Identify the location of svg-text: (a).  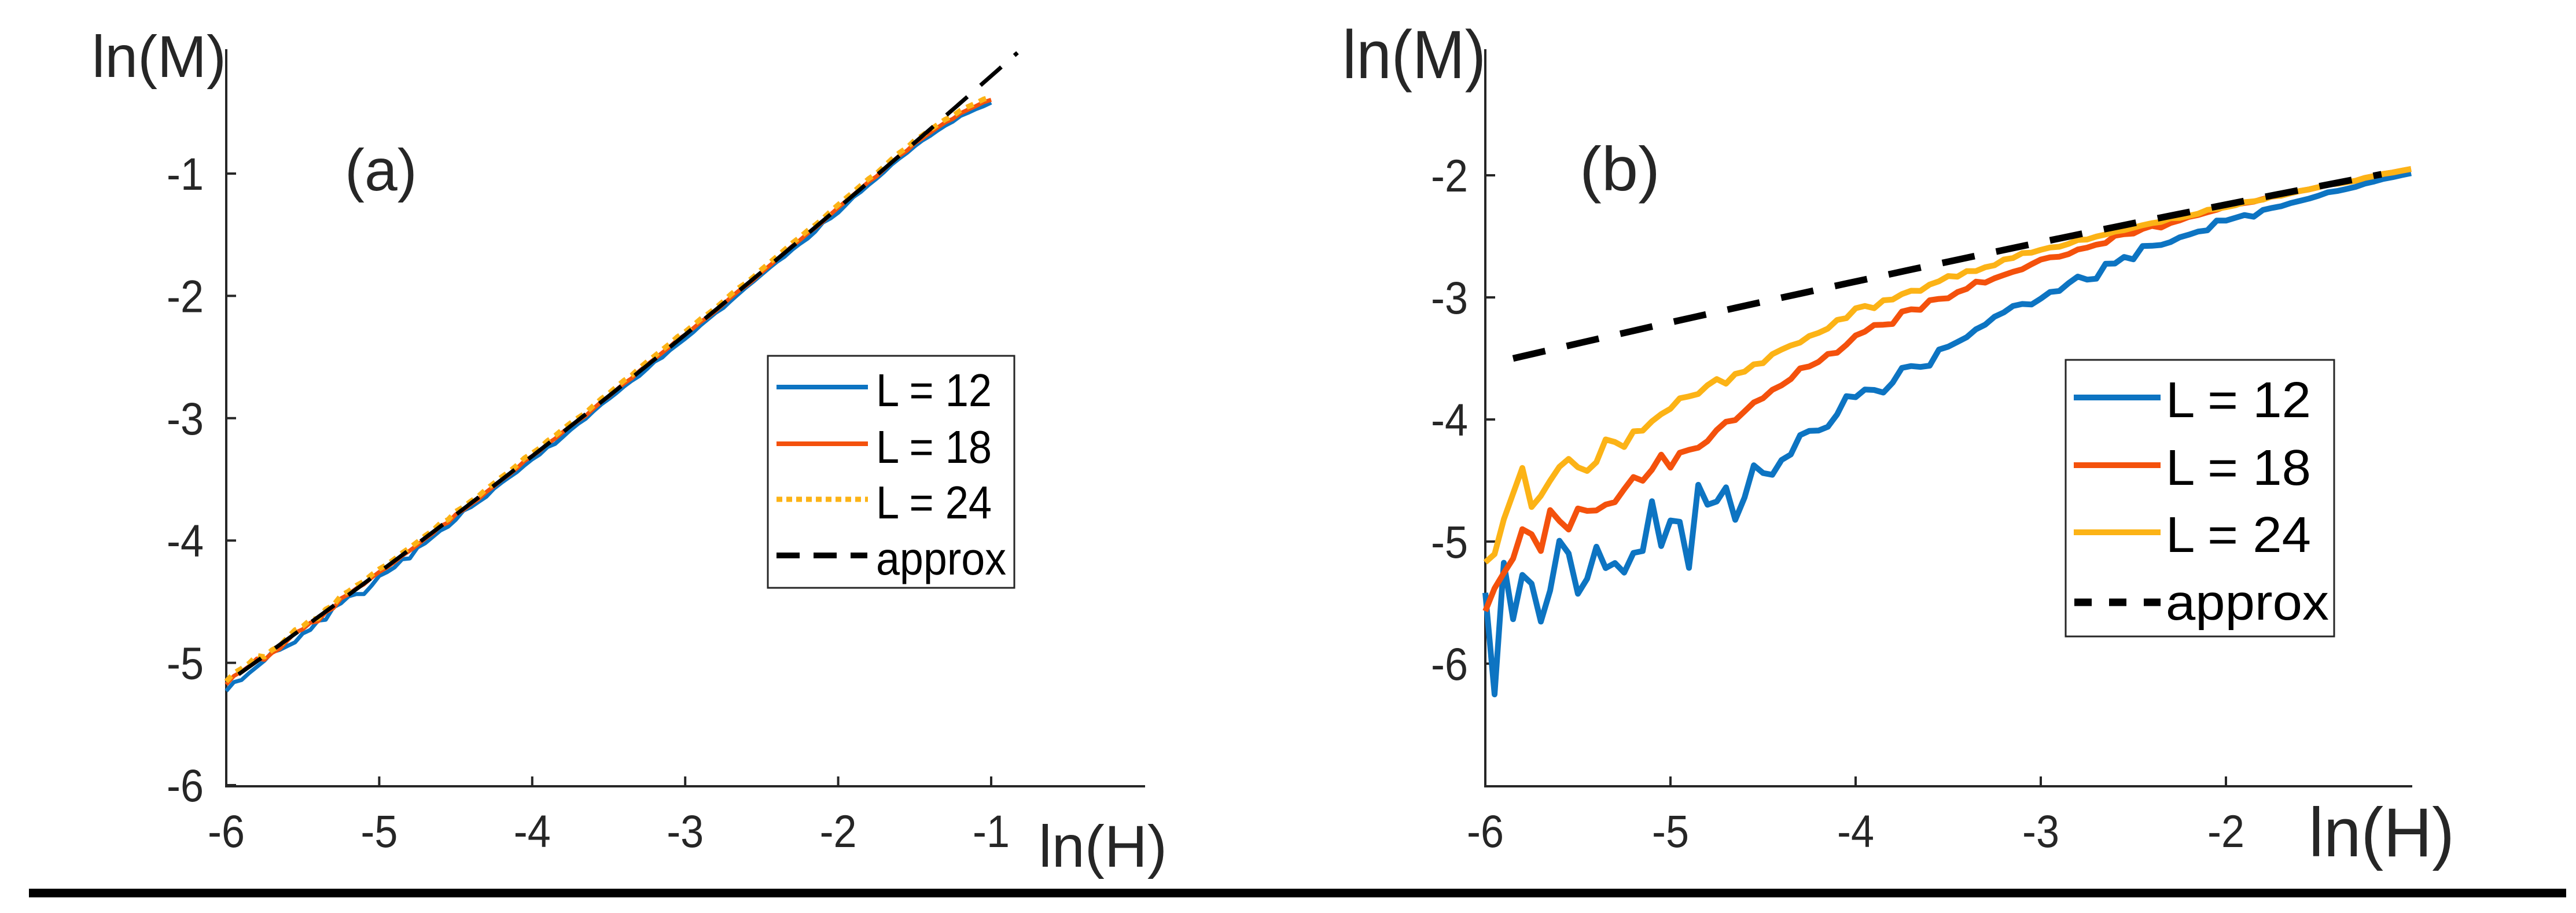
(381, 170).